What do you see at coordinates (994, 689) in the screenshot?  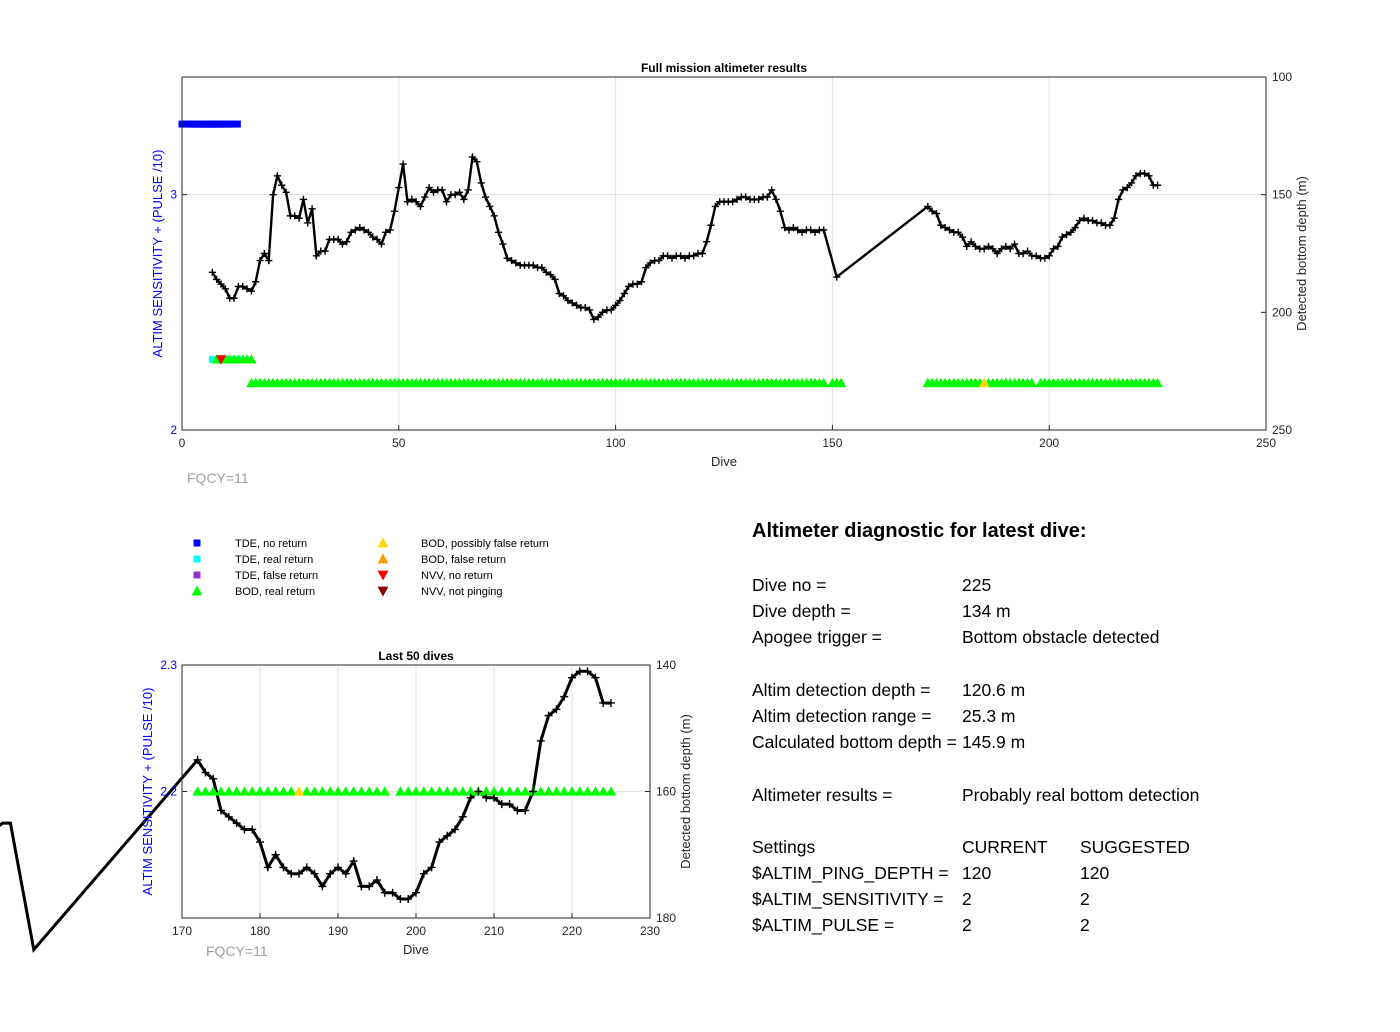 I see `altim-depth-value: 120.6 m` at bounding box center [994, 689].